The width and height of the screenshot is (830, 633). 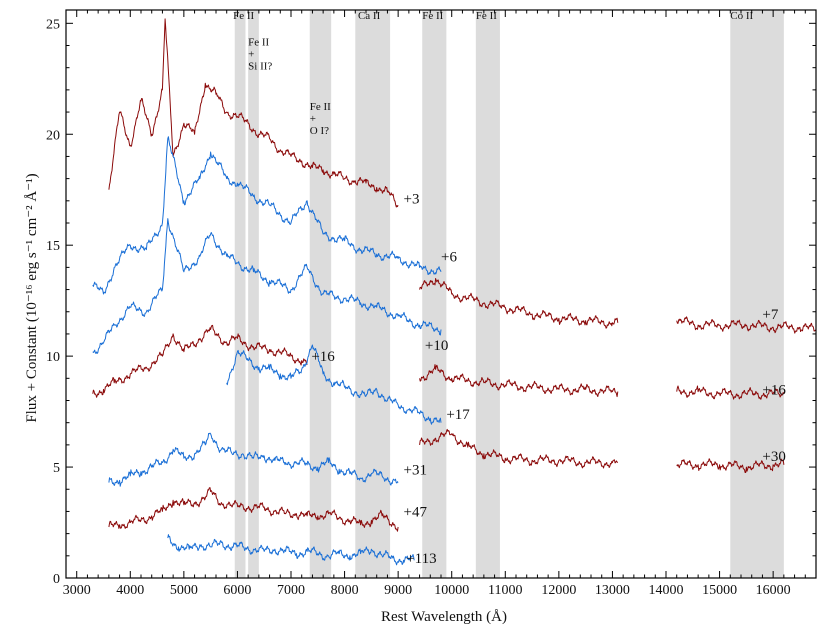 I want to click on x-tick-label-1: 4000, so click(x=130, y=590).